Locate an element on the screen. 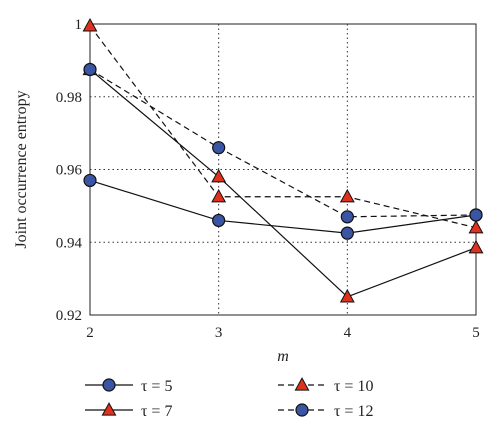  y-tick-label: 0.96 is located at coordinates (69, 171).